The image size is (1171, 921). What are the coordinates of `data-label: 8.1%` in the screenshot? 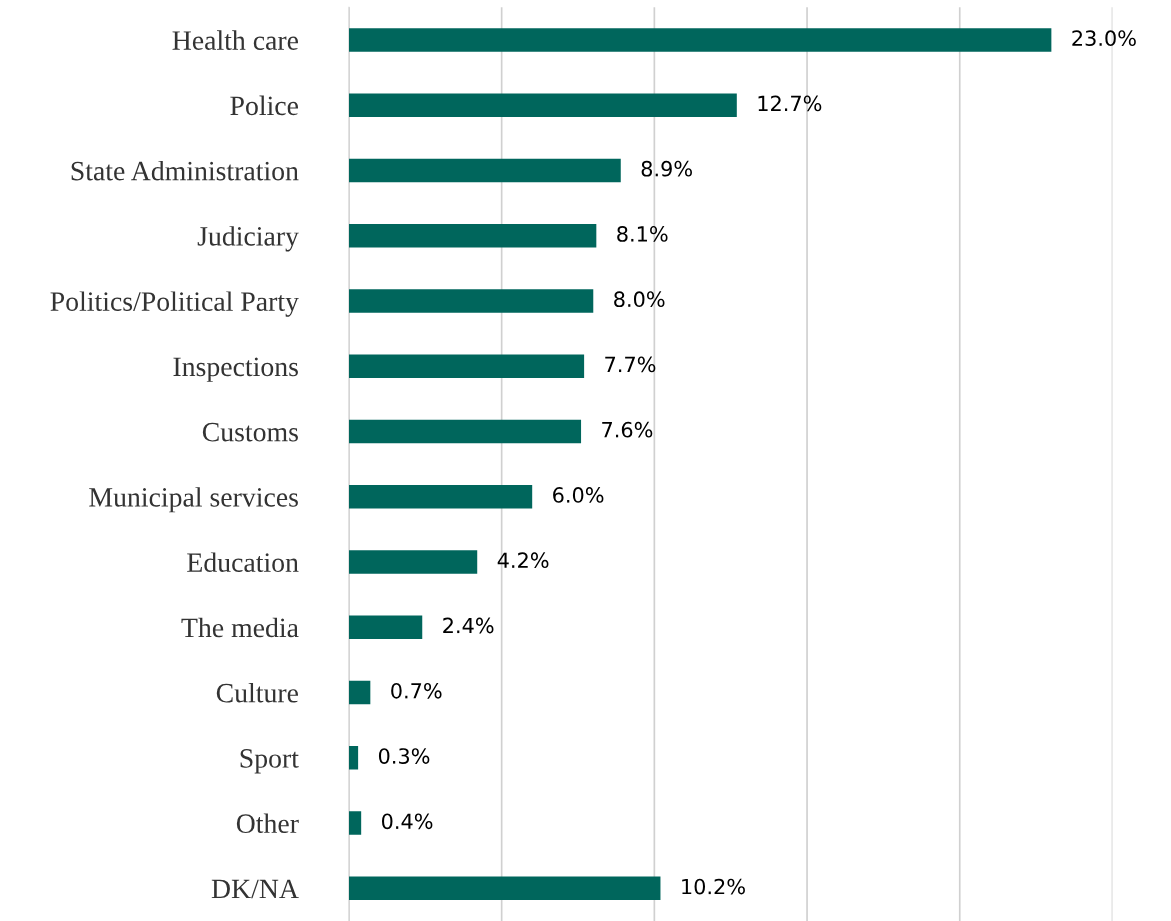 It's located at (642, 234).